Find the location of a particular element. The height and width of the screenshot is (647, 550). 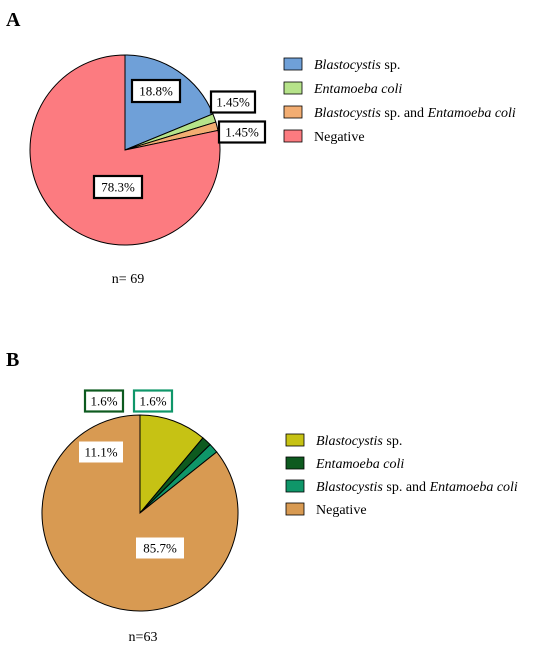

sample-size-label: n= 69 is located at coordinates (128, 279).